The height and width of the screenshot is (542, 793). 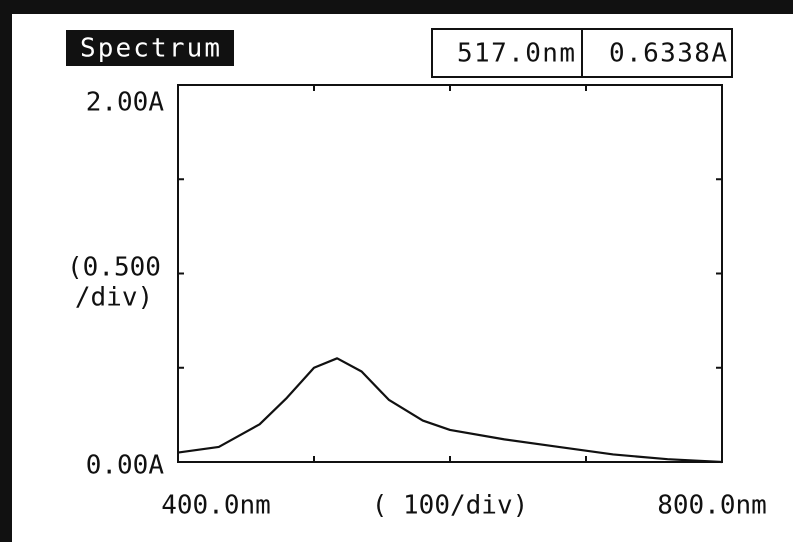 I want to click on y-axis-label: (0.500, so click(x=114, y=268).